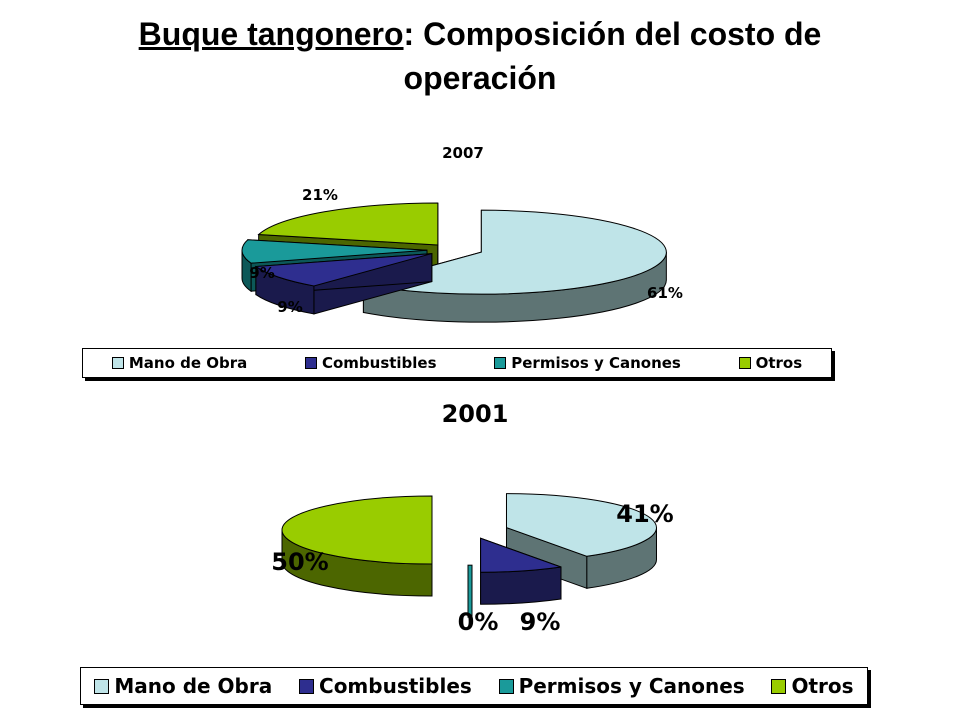 The height and width of the screenshot is (720, 960). Describe the element at coordinates (540, 622) in the screenshot. I see `chart-2001-label-combustibles: 9%` at that location.